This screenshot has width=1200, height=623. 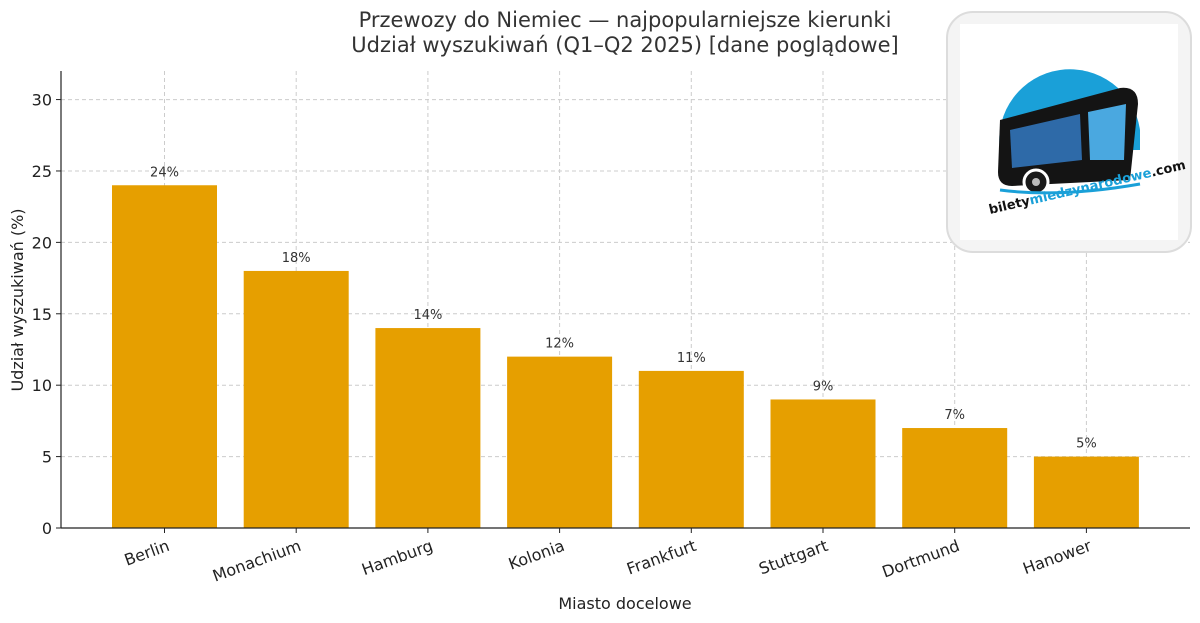 I want to click on data-label: 12%, so click(x=559, y=344).